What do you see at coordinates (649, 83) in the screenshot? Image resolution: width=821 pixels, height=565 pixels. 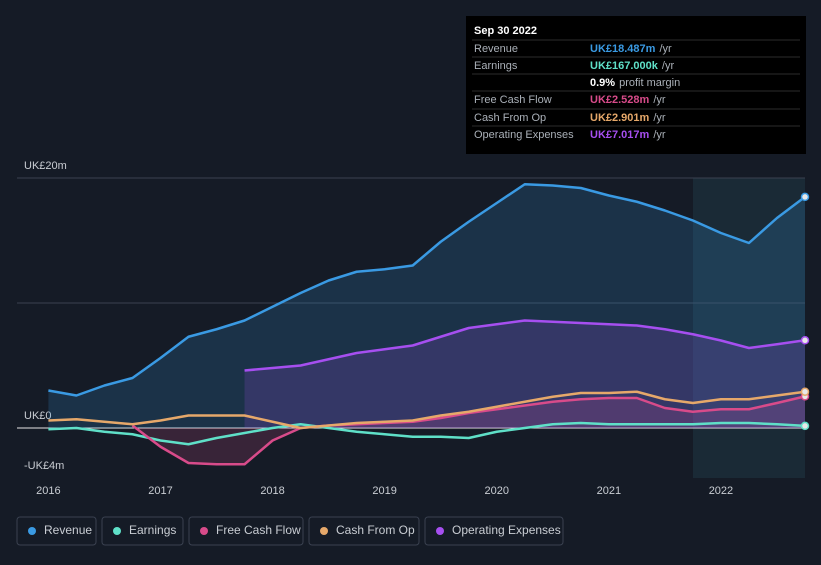 I see `margin-label: profit margin` at bounding box center [649, 83].